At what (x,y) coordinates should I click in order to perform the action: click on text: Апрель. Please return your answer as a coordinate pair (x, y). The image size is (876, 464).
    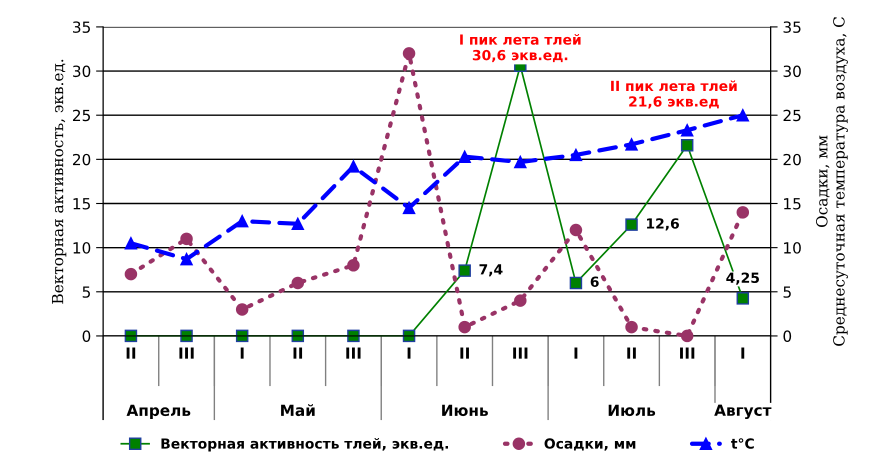
    Looking at the image, I should click on (158, 412).